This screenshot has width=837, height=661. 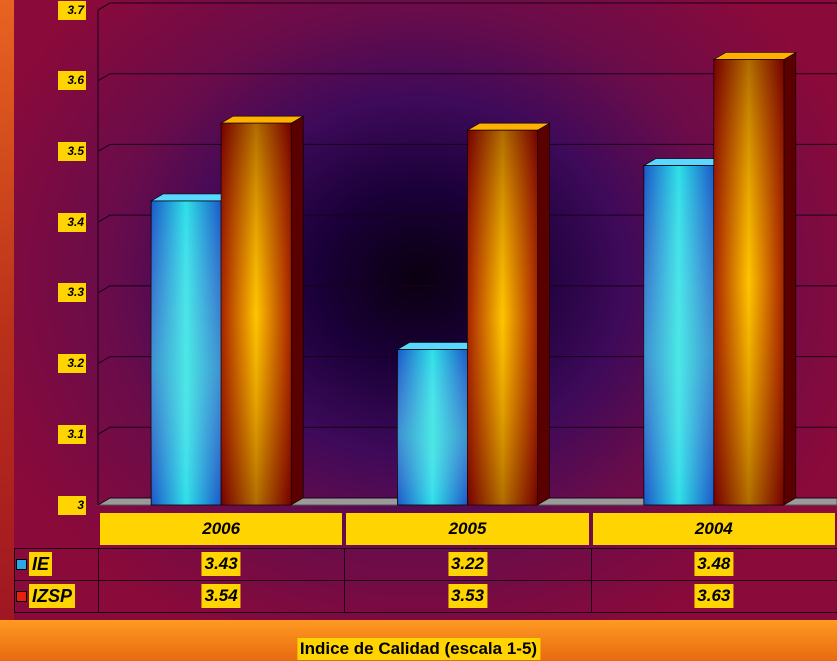 I want to click on legend-izsp: IZSP, so click(x=46, y=596).